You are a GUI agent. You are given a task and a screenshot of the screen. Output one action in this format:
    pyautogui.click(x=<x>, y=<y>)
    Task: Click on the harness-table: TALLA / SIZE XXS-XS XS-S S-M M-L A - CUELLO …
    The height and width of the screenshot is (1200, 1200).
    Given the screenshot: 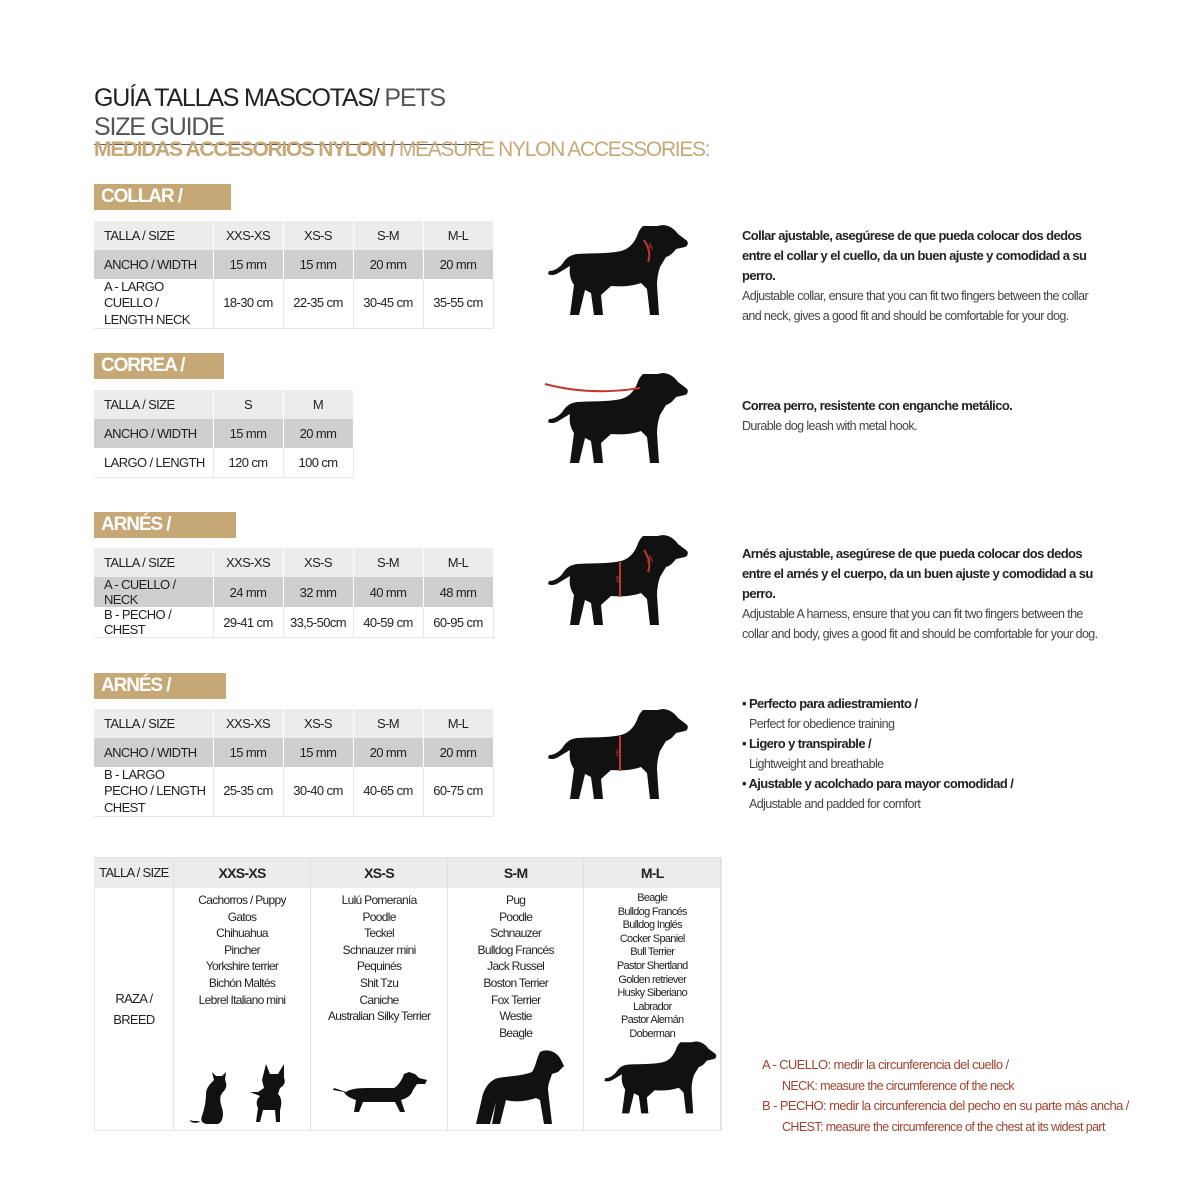 What is the action you would take?
    pyautogui.click(x=294, y=593)
    